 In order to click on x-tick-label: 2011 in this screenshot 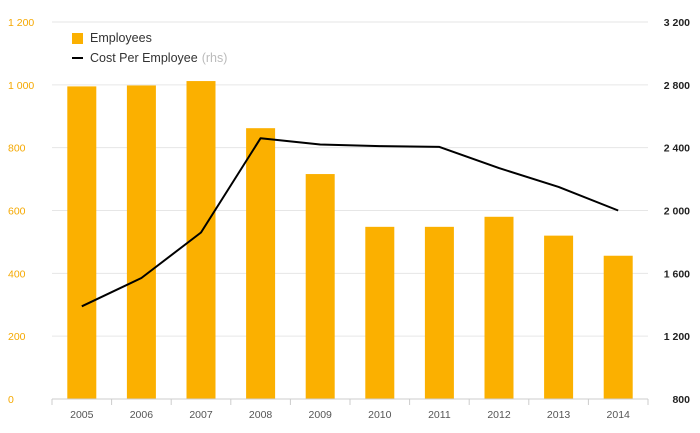, I will do `click(439, 415)`.